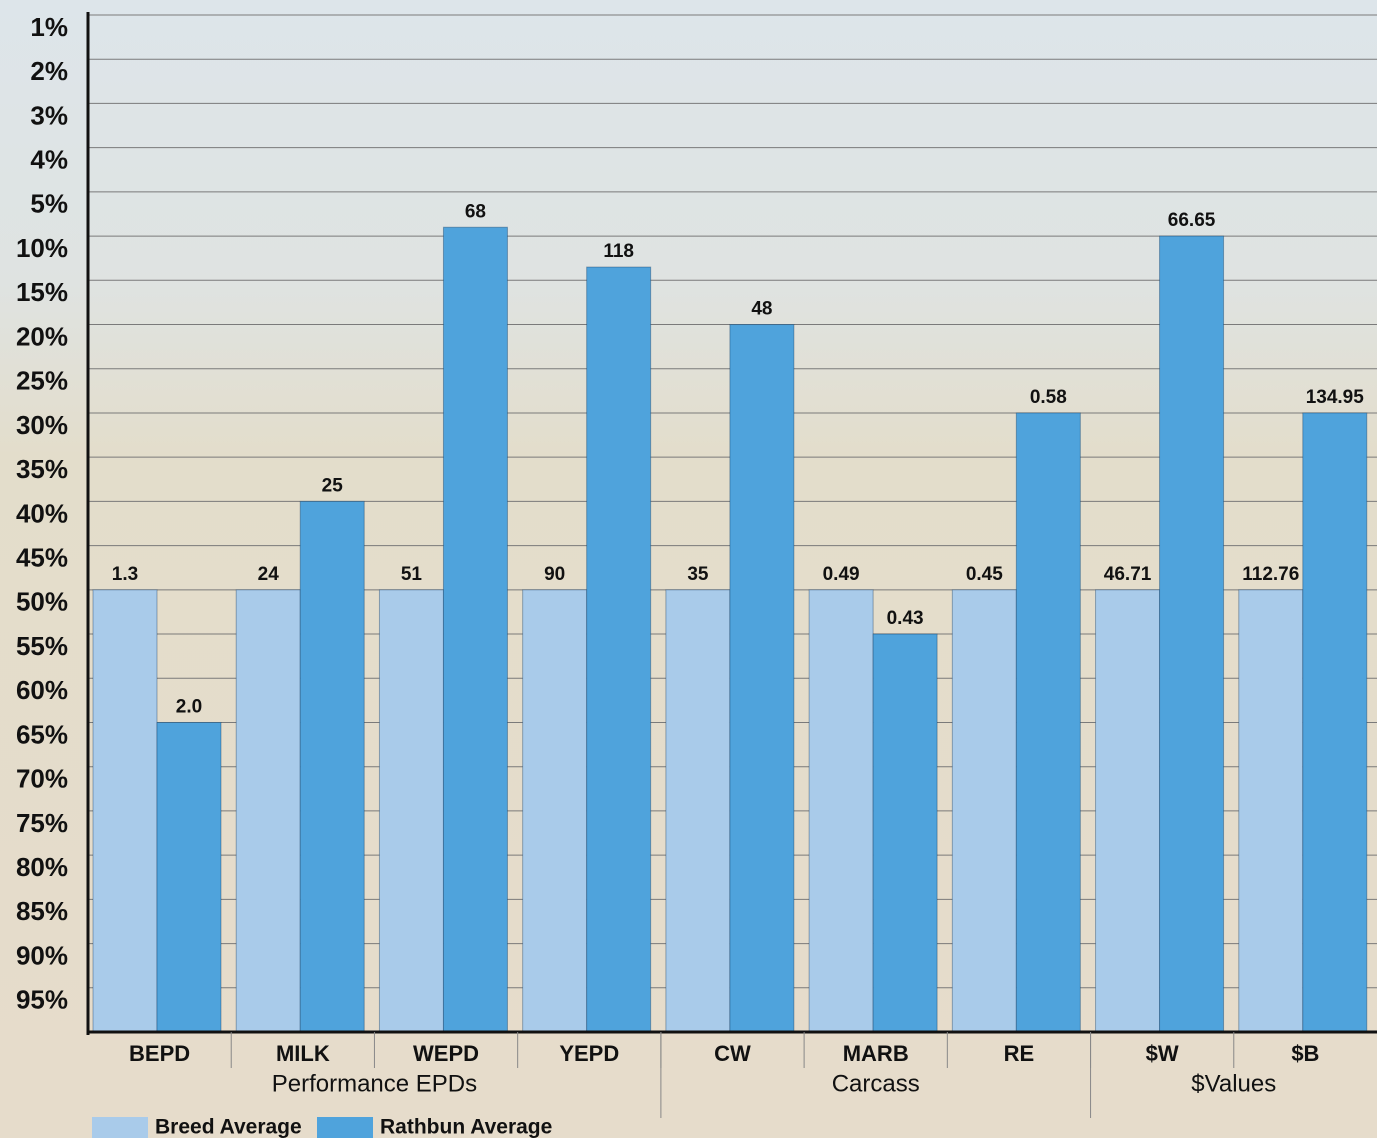  What do you see at coordinates (42, 646) in the screenshot?
I see `y-tick-label: 55%` at bounding box center [42, 646].